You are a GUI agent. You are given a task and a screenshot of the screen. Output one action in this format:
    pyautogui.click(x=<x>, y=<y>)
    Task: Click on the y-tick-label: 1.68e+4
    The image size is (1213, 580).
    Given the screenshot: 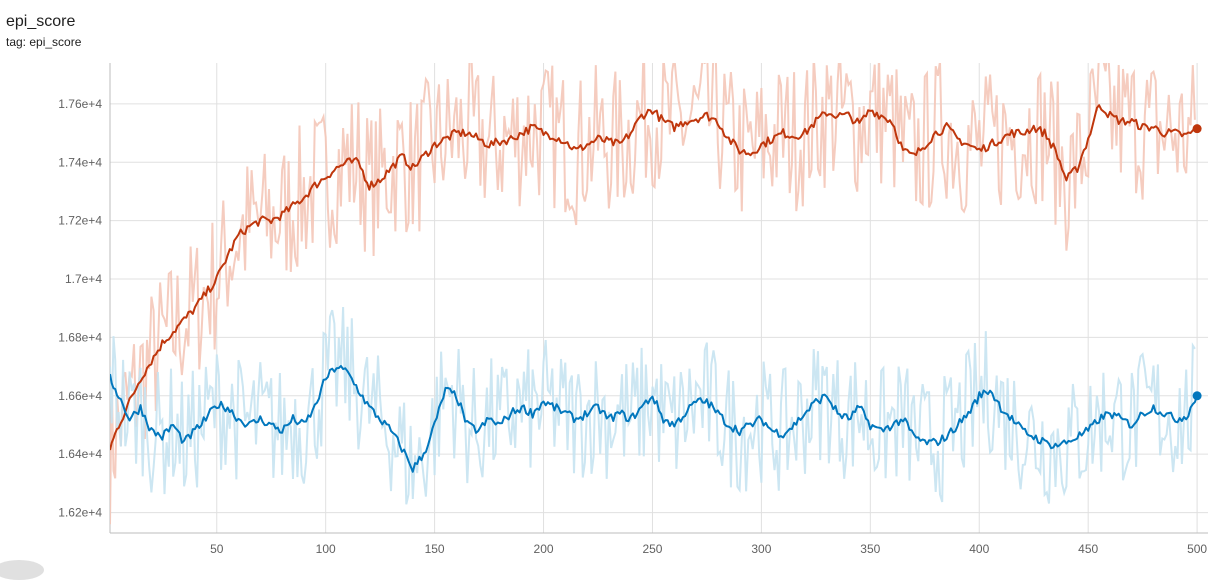 What is the action you would take?
    pyautogui.click(x=80, y=337)
    